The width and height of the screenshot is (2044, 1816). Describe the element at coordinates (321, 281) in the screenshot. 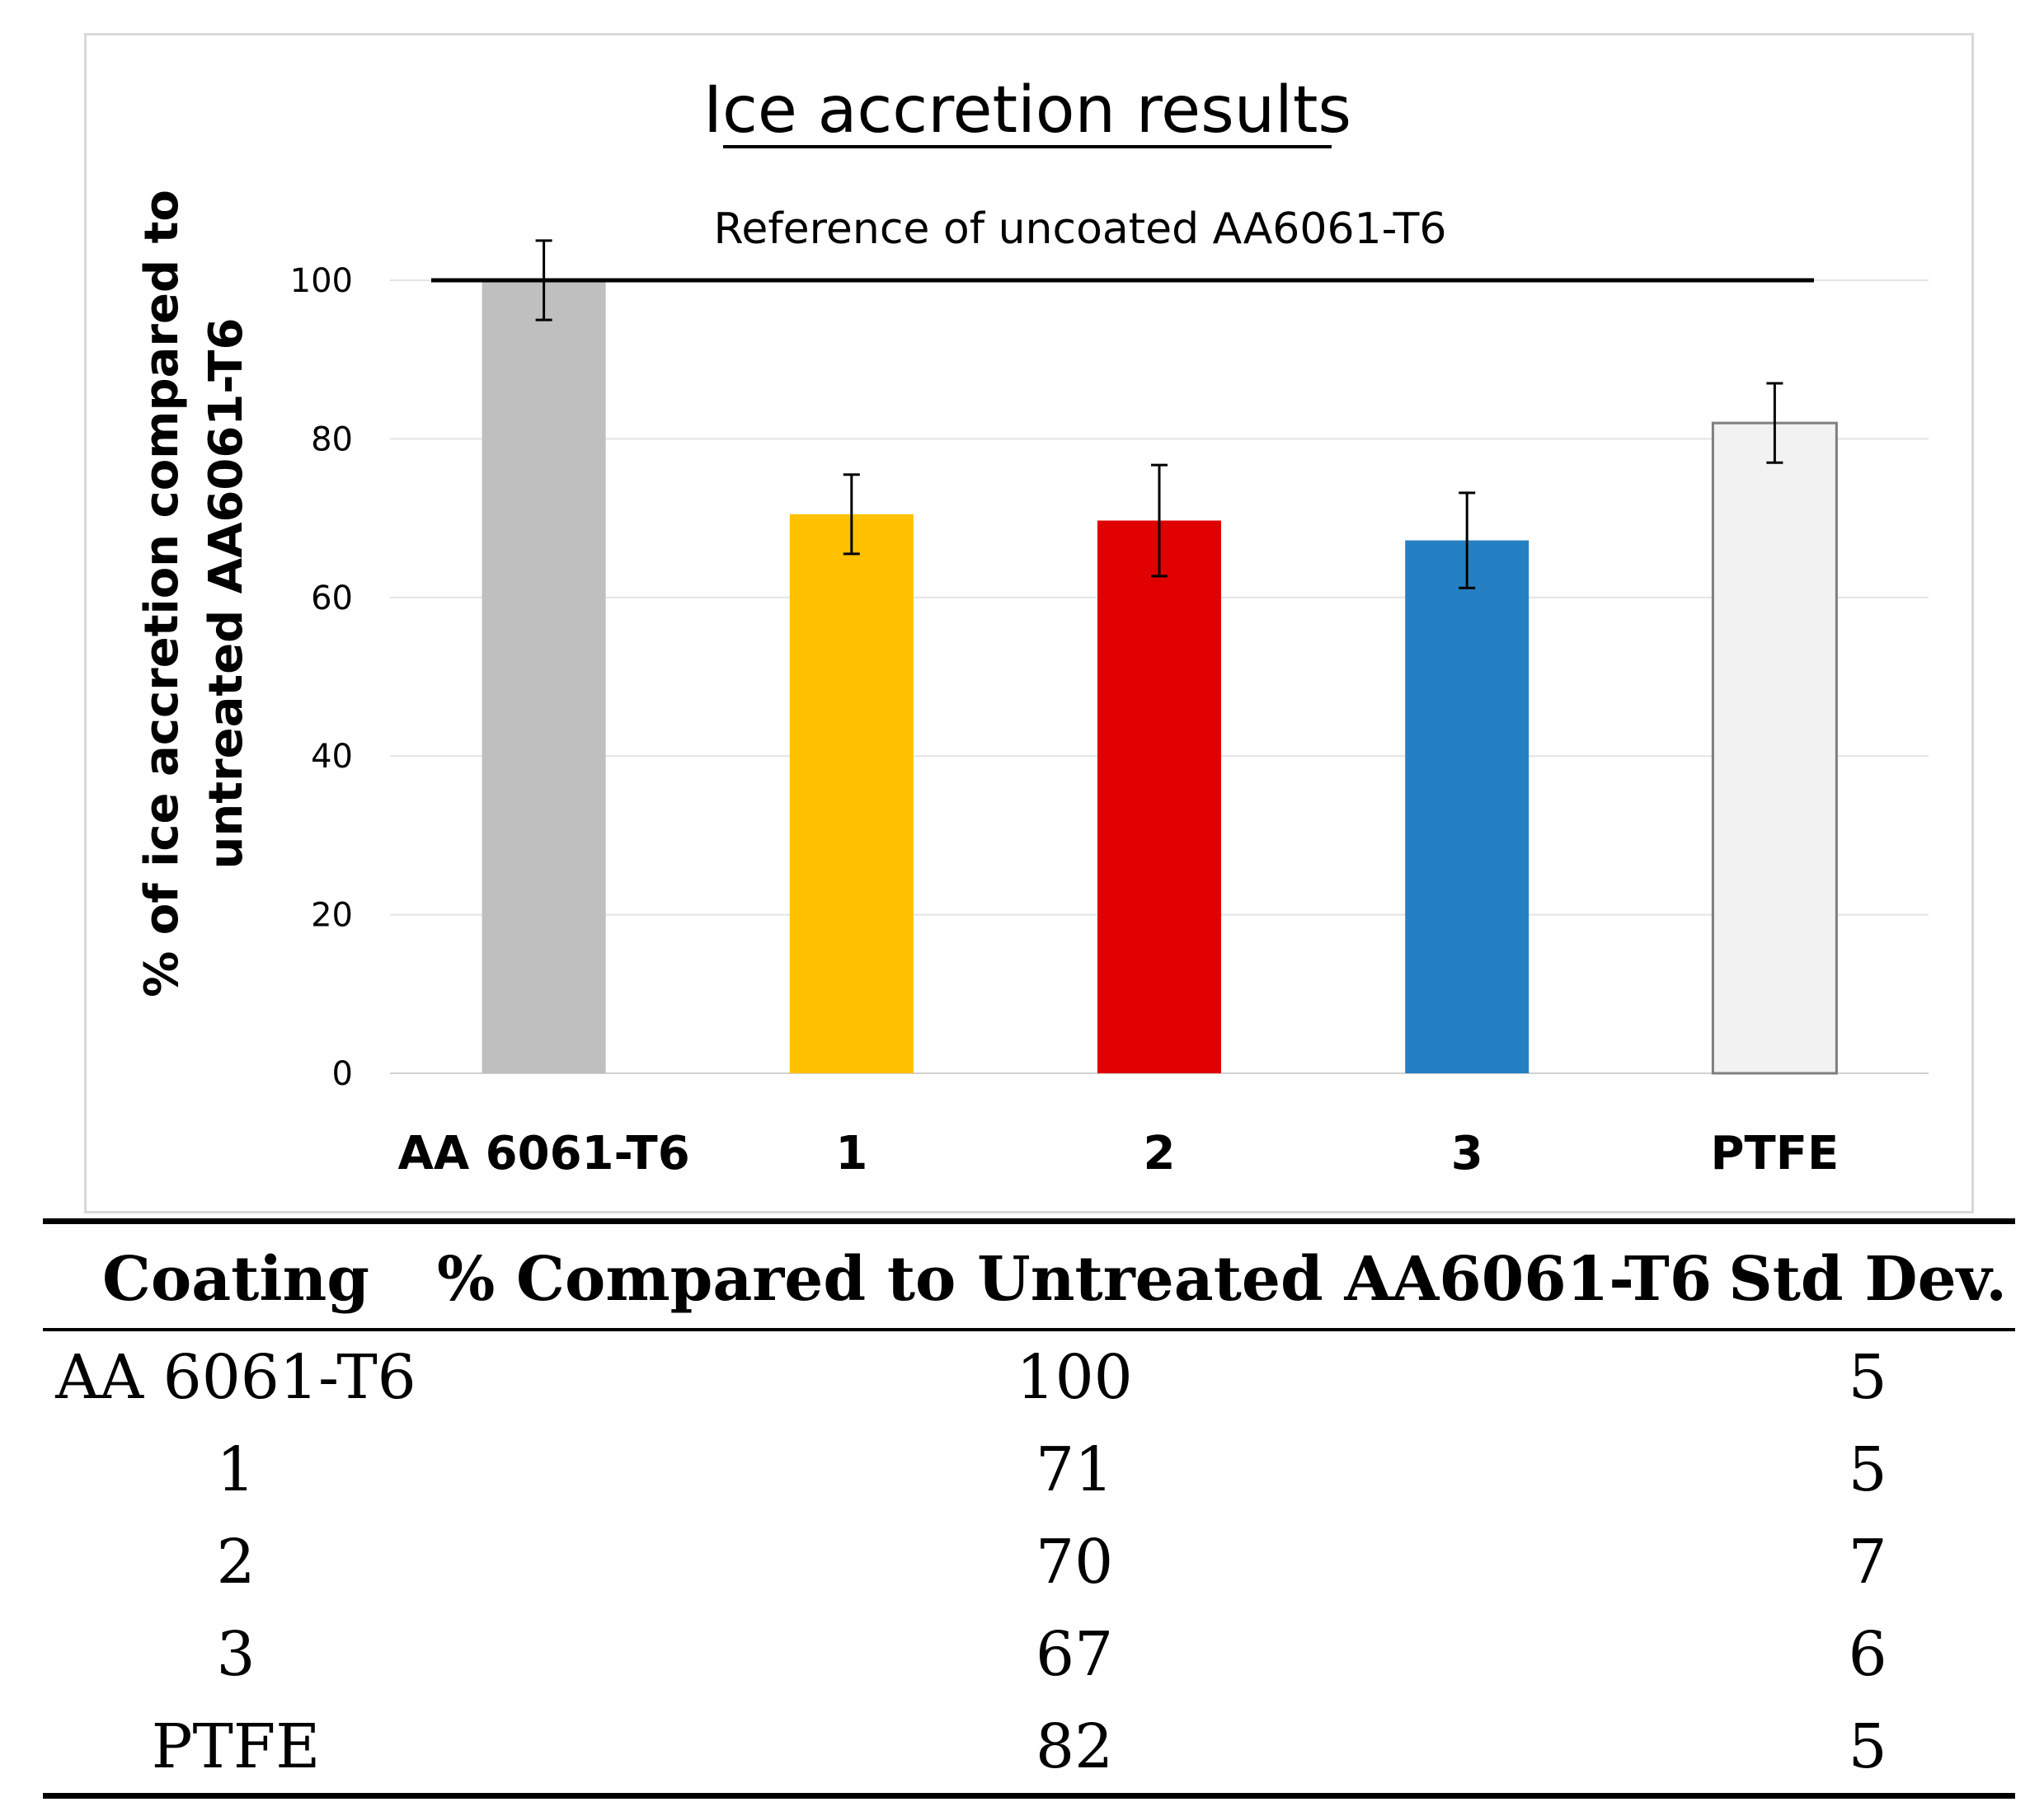

I see `y-tick-label: 100` at that location.